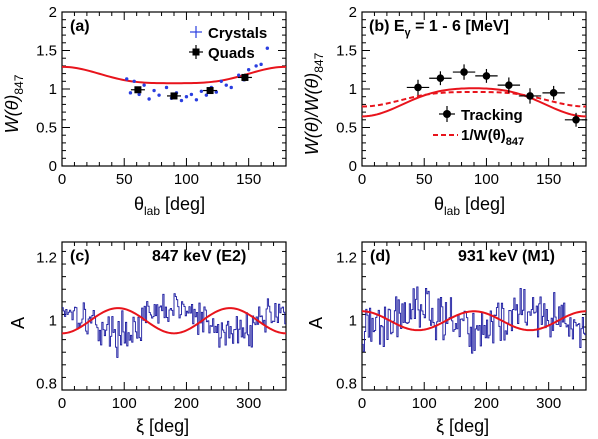 This screenshot has width=598, height=439. I want to click on panel-d-xlabel: ξ [deg], so click(462, 426).